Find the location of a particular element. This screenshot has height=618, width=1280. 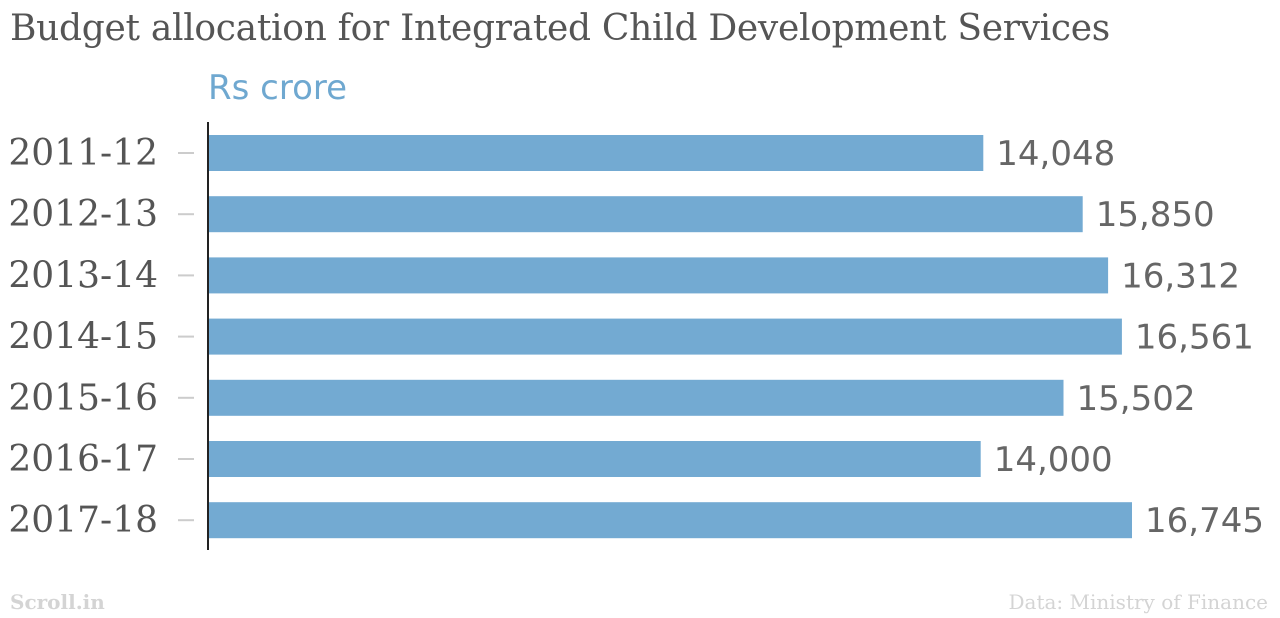

value-label: 15,502 is located at coordinates (1136, 399).